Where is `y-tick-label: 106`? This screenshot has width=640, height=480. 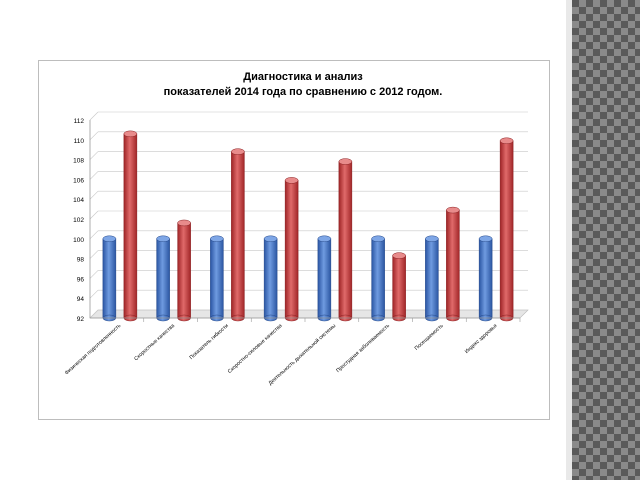
y-tick-label: 106 is located at coordinates (78, 180).